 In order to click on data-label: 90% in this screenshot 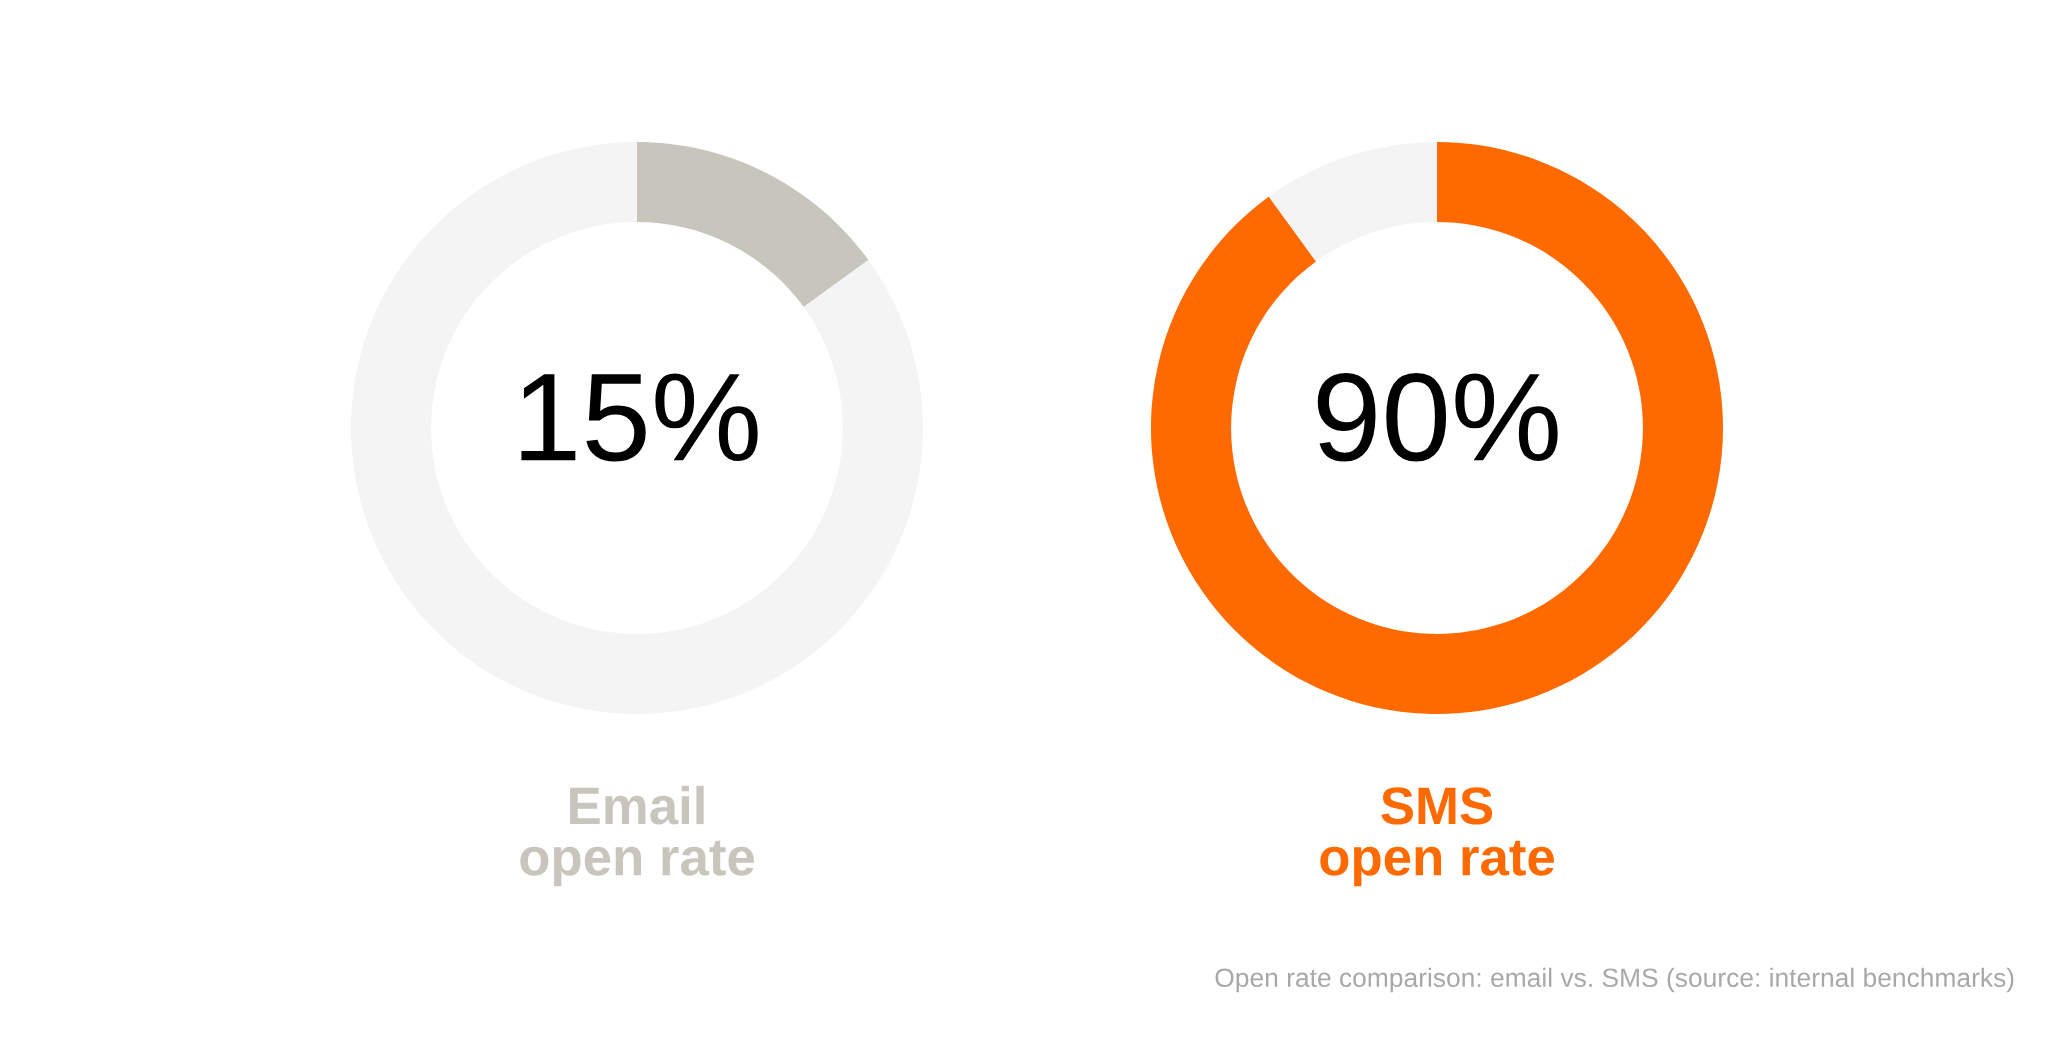, I will do `click(1437, 417)`.